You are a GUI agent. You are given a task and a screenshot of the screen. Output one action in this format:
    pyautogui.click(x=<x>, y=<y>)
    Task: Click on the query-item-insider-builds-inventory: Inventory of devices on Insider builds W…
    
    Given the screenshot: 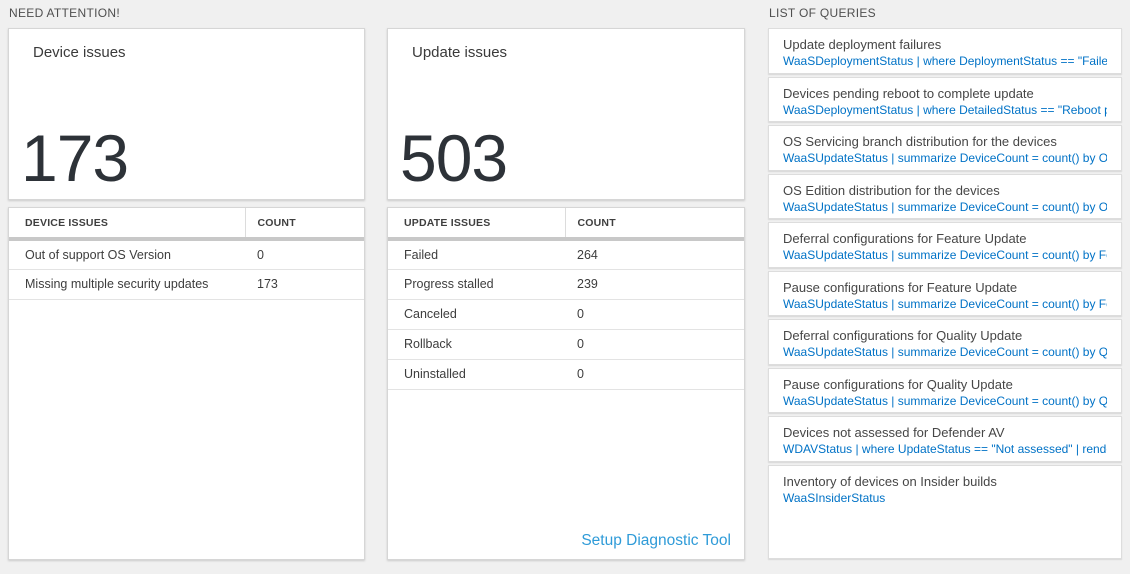 What is the action you would take?
    pyautogui.click(x=945, y=511)
    